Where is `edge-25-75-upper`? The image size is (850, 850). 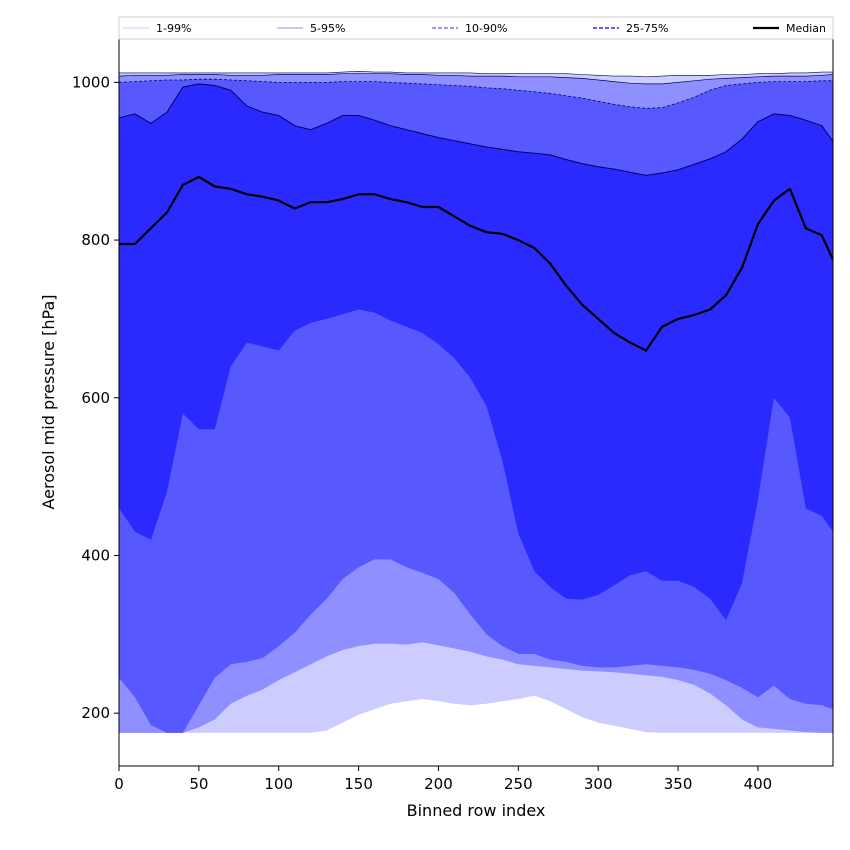
edge-25-75-upper is located at coordinates (476, 129).